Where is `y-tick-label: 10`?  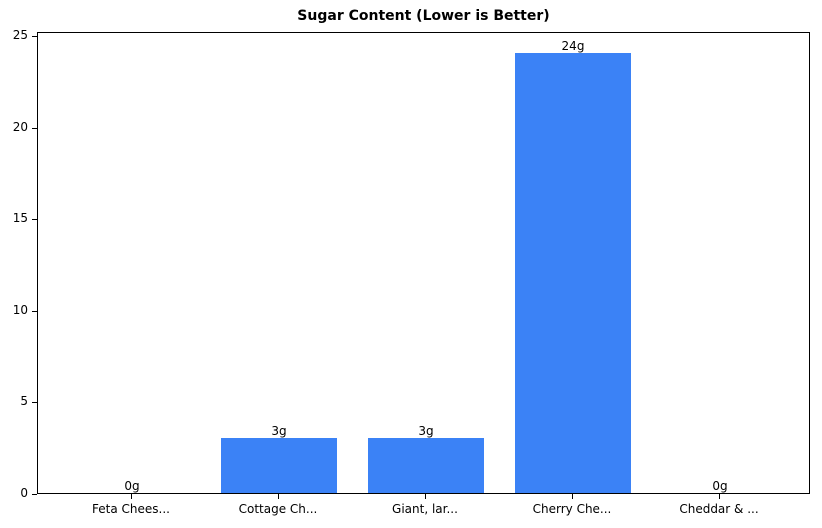 y-tick-label: 10 is located at coordinates (20, 309).